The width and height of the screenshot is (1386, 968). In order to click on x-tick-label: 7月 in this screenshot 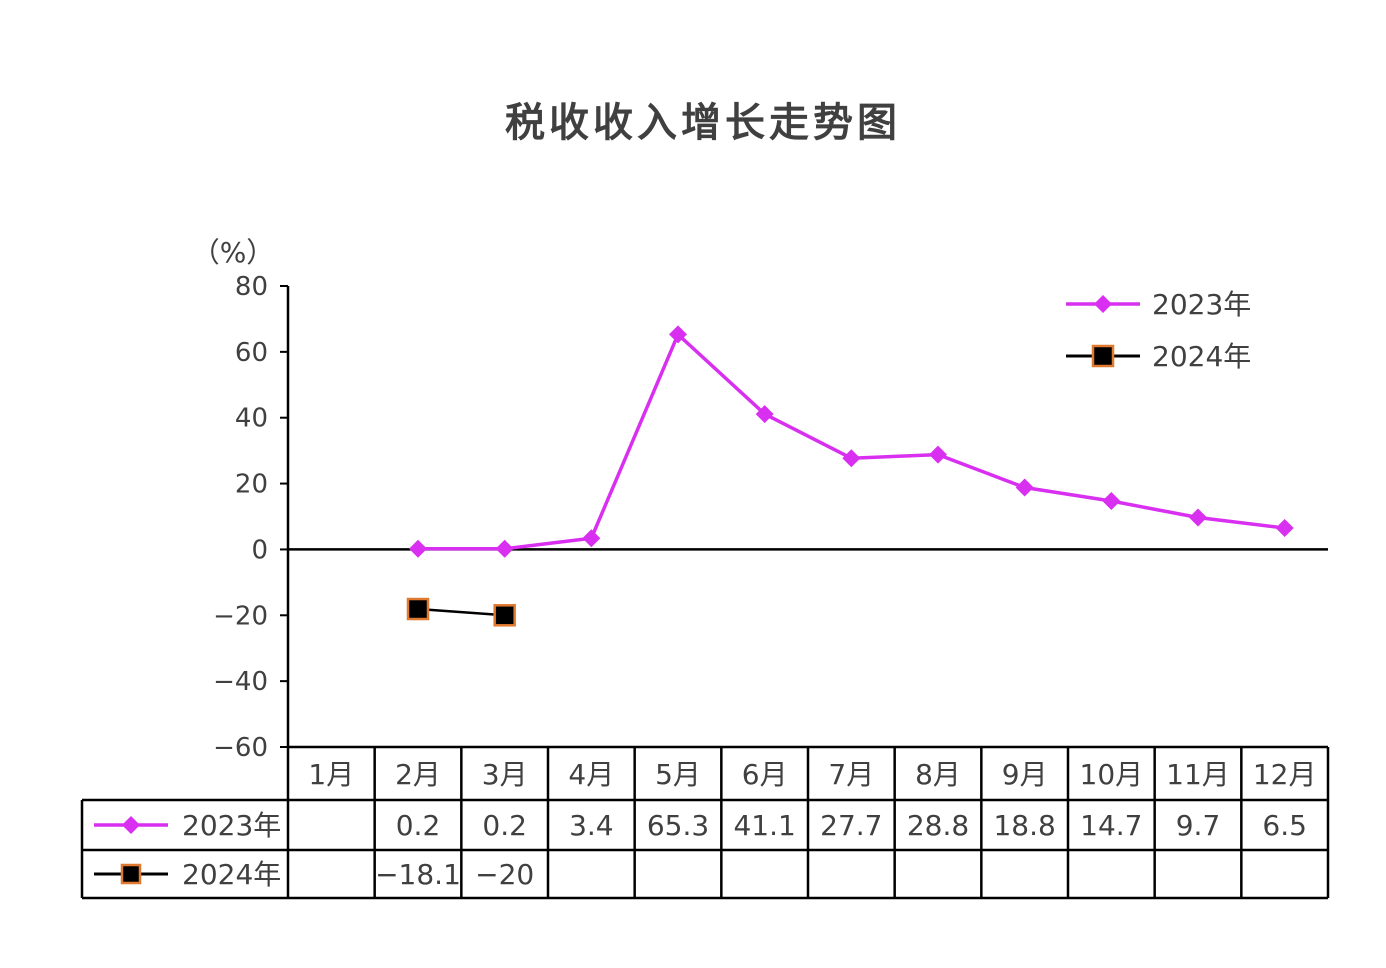, I will do `click(851, 774)`.